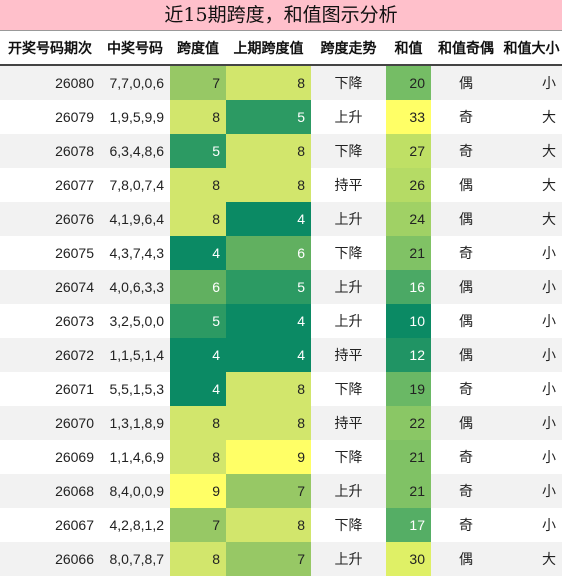  I want to click on table-row: 26069 1,1,4,6,9 8 9 下降 21 奇小, so click(281, 457).